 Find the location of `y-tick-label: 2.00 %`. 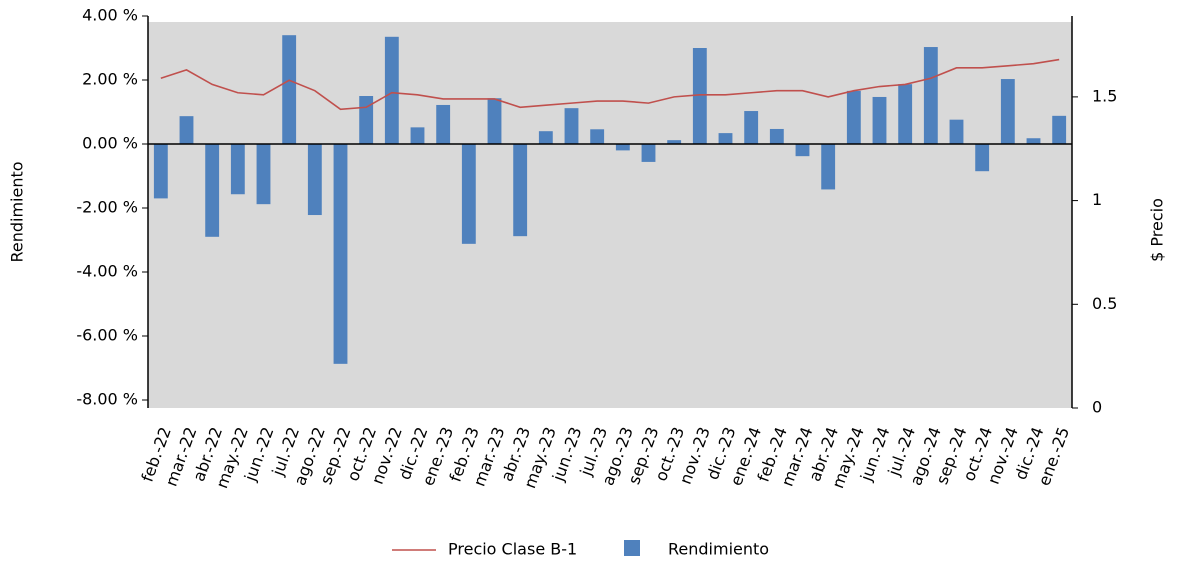

y-tick-label: 2.00 % is located at coordinates (110, 79).